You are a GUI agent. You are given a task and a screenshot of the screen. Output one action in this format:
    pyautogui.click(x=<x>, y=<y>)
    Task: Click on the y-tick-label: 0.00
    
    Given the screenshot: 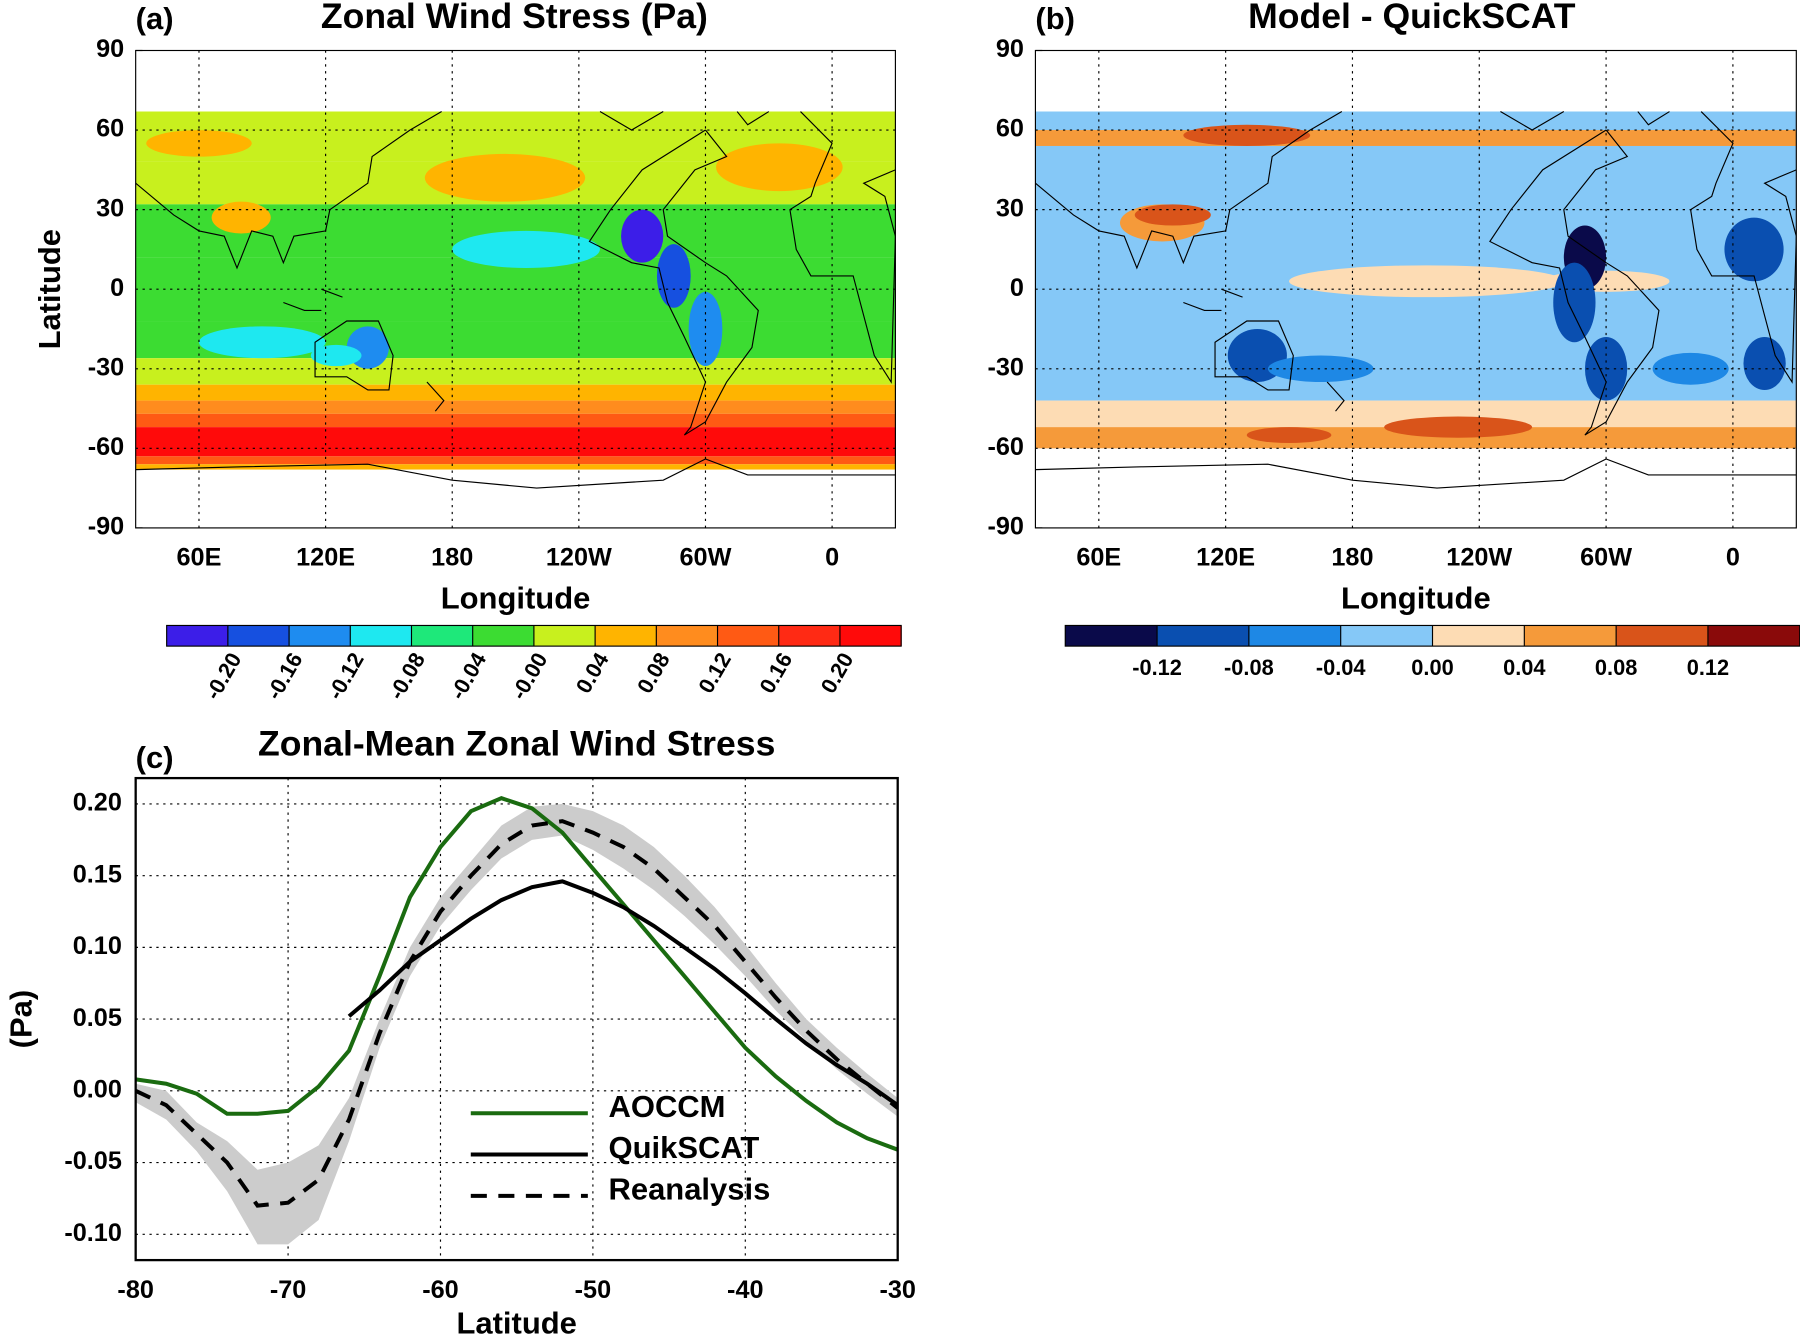 What is the action you would take?
    pyautogui.click(x=97, y=1090)
    